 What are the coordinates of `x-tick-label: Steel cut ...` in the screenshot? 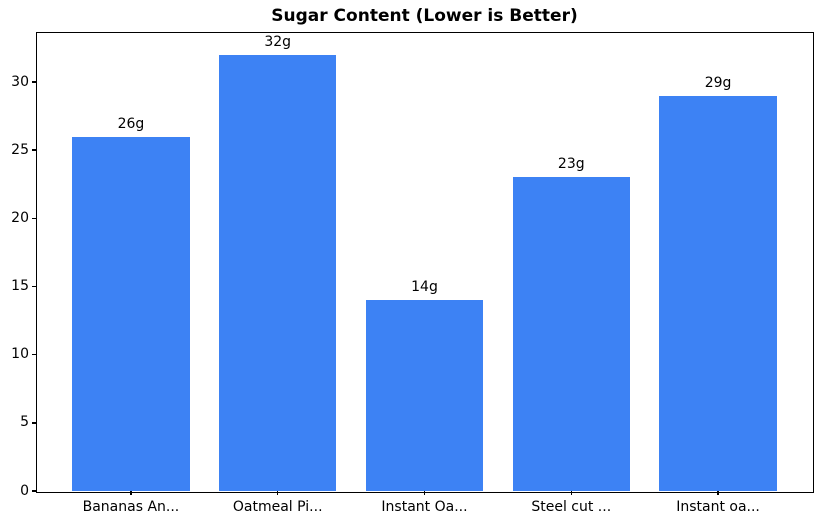 It's located at (571, 507).